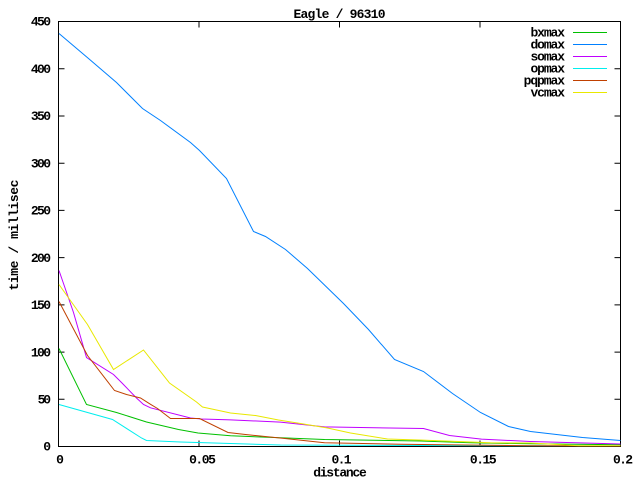 This screenshot has height=480, width=640. What do you see at coordinates (45, 400) in the screenshot?
I see `svg-text: 50` at bounding box center [45, 400].